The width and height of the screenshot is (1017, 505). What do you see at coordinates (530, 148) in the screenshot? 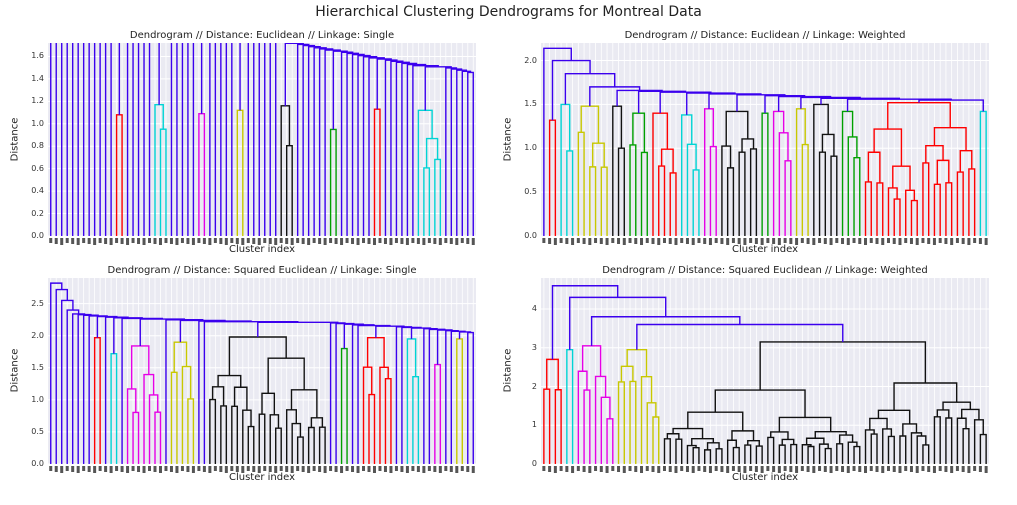
I see `y-tick-label: 1.0` at bounding box center [530, 148].